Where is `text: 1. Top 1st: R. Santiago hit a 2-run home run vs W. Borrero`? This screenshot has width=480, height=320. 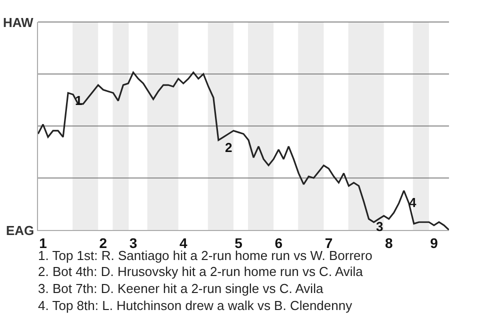
text: 1. Top 1st: R. Santiago hit a 2-run home run vs W. Borrero is located at coordinates (205, 255).